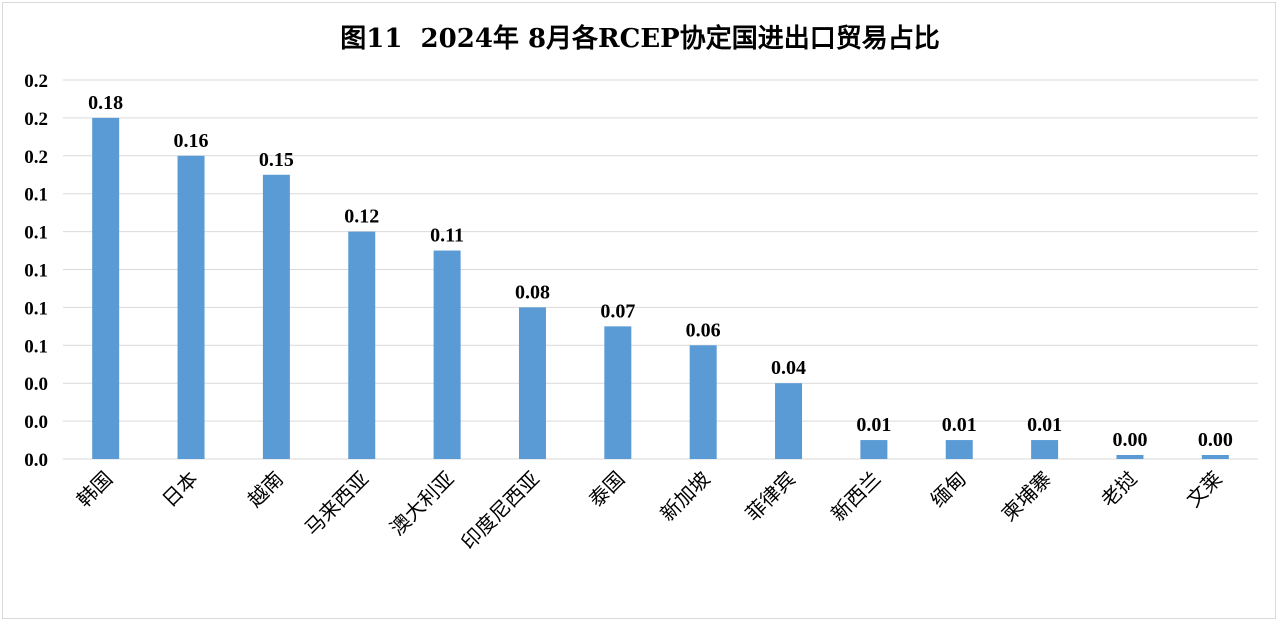  Describe the element at coordinates (640, 39) in the screenshot. I see `chart-title: 图11 2024年 8月各RCEP协定国进出口贸易占比` at that location.